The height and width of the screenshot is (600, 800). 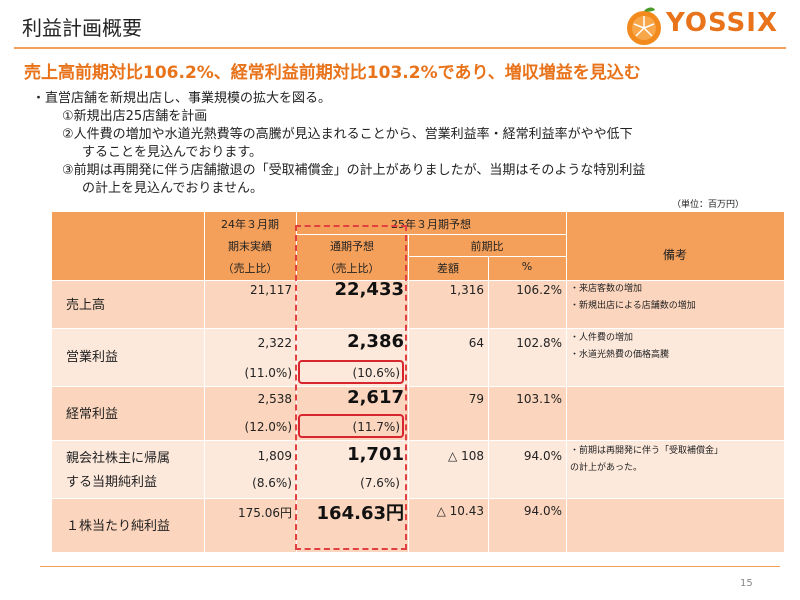 What do you see at coordinates (460, 511) in the screenshot?
I see `cell-diff: △ 10.43` at bounding box center [460, 511].